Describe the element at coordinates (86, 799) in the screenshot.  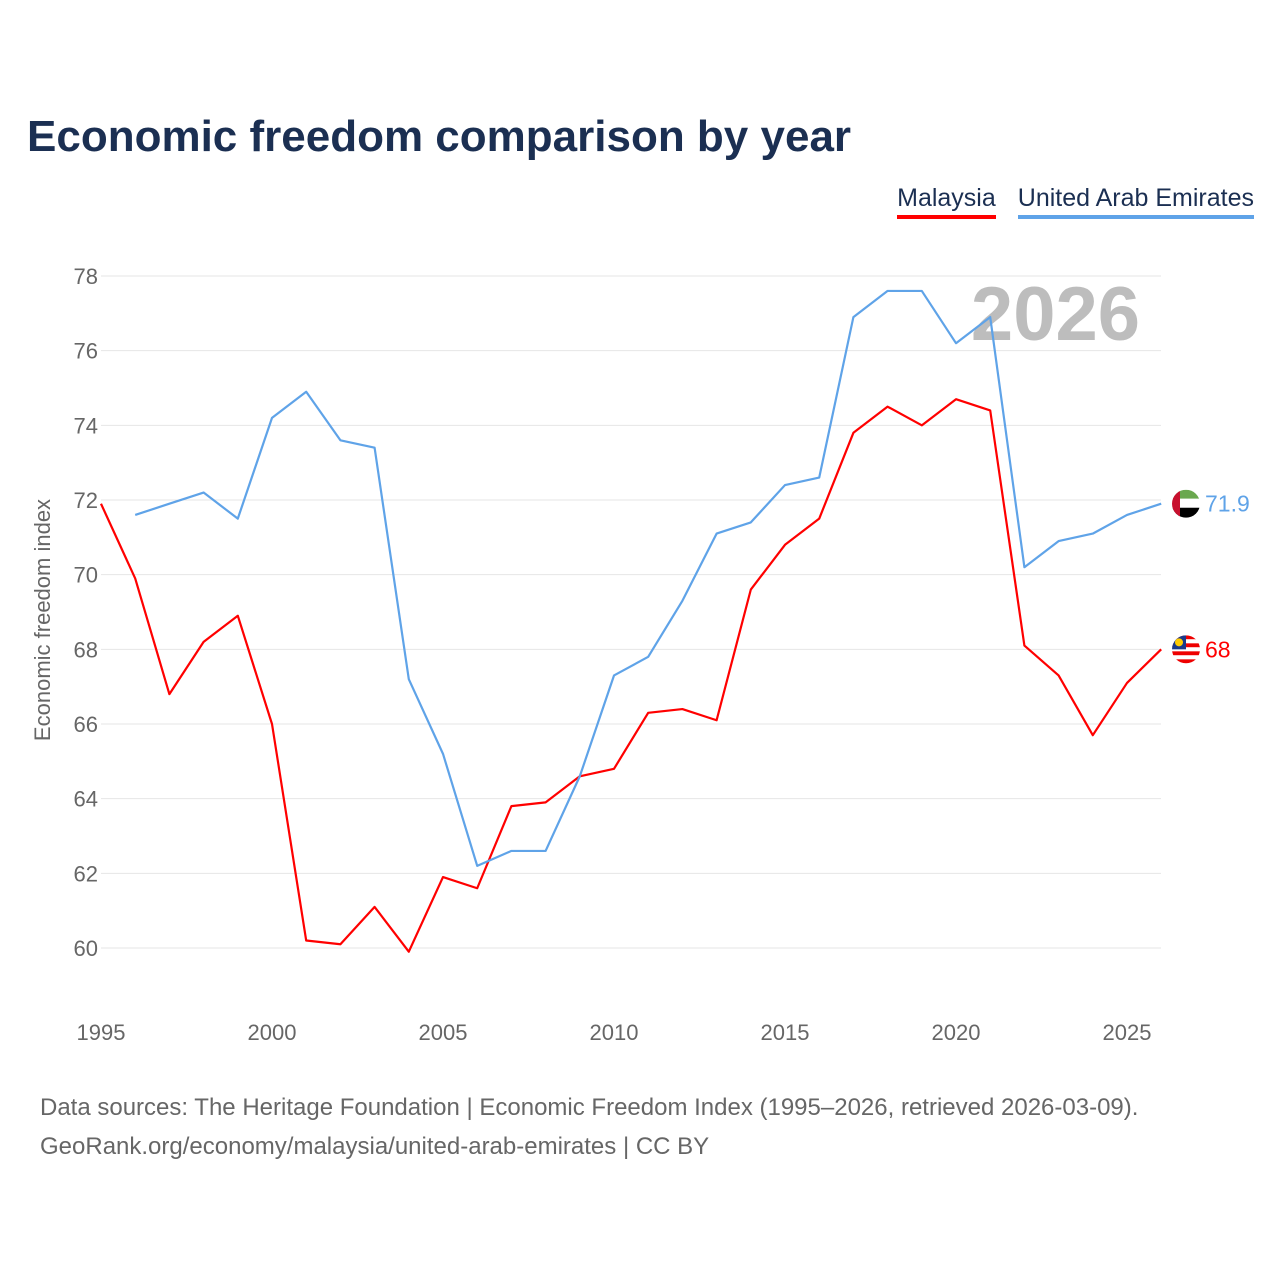
I see `y-tick-label: 64` at that location.